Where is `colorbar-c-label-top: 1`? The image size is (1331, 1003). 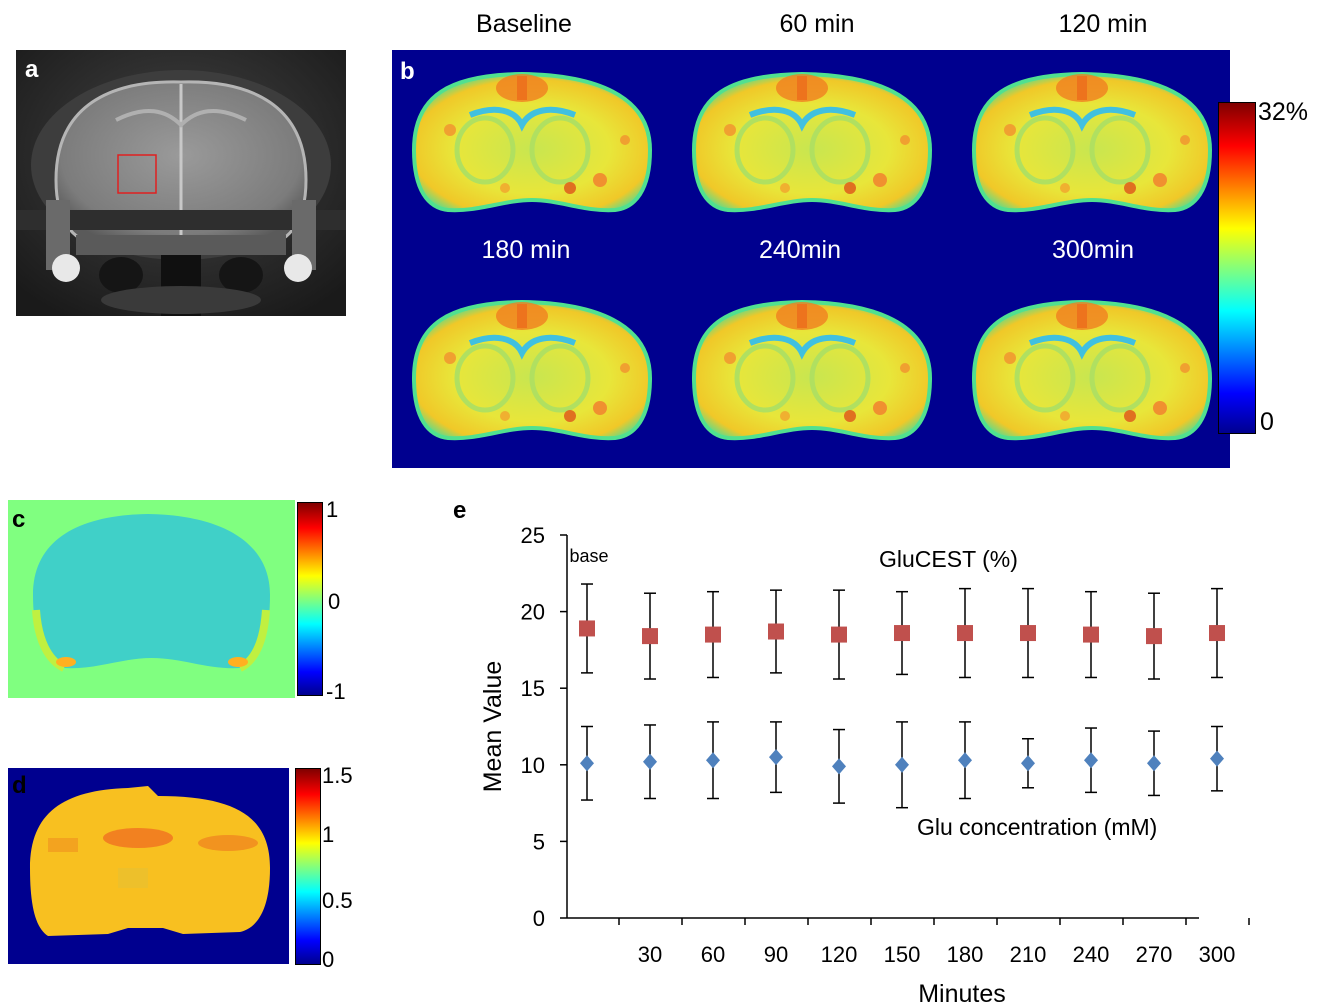
colorbar-c-label-top: 1 is located at coordinates (332, 509).